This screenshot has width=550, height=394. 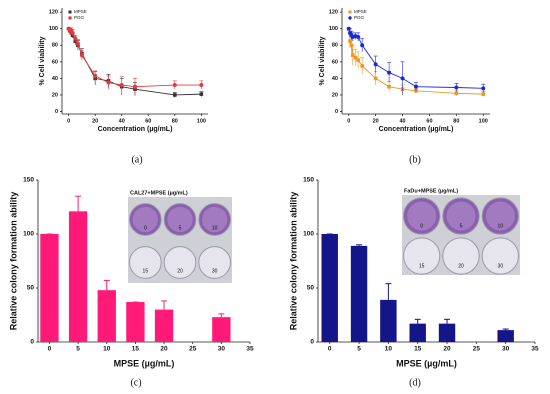 What do you see at coordinates (415, 382) in the screenshot?
I see `caption: (d)` at bounding box center [415, 382].